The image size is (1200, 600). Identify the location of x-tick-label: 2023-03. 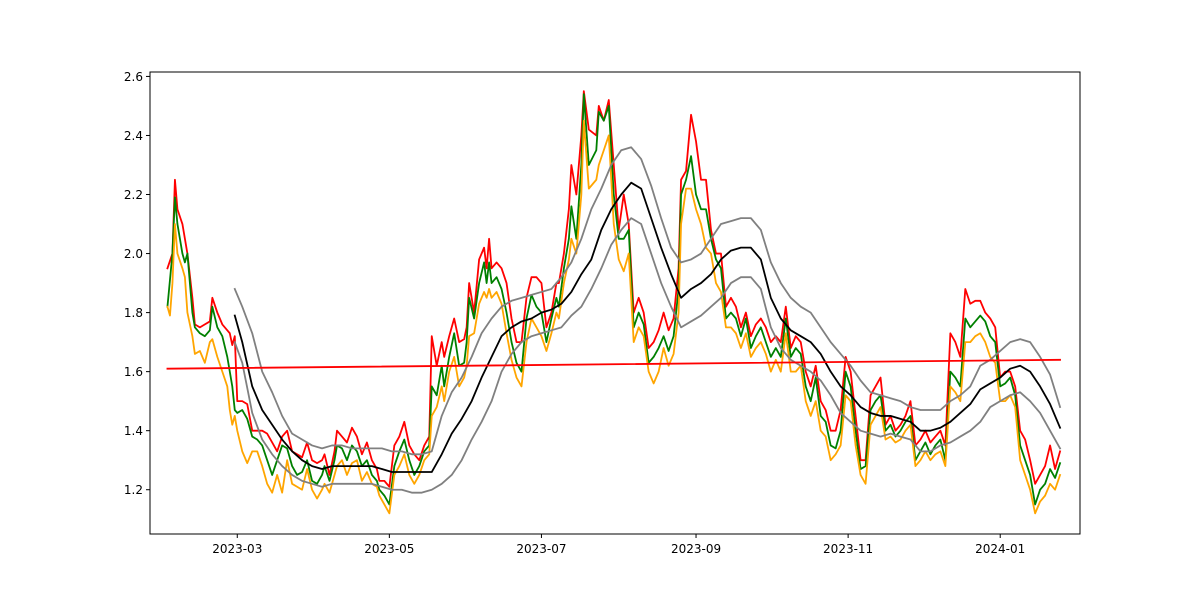
(237, 549).